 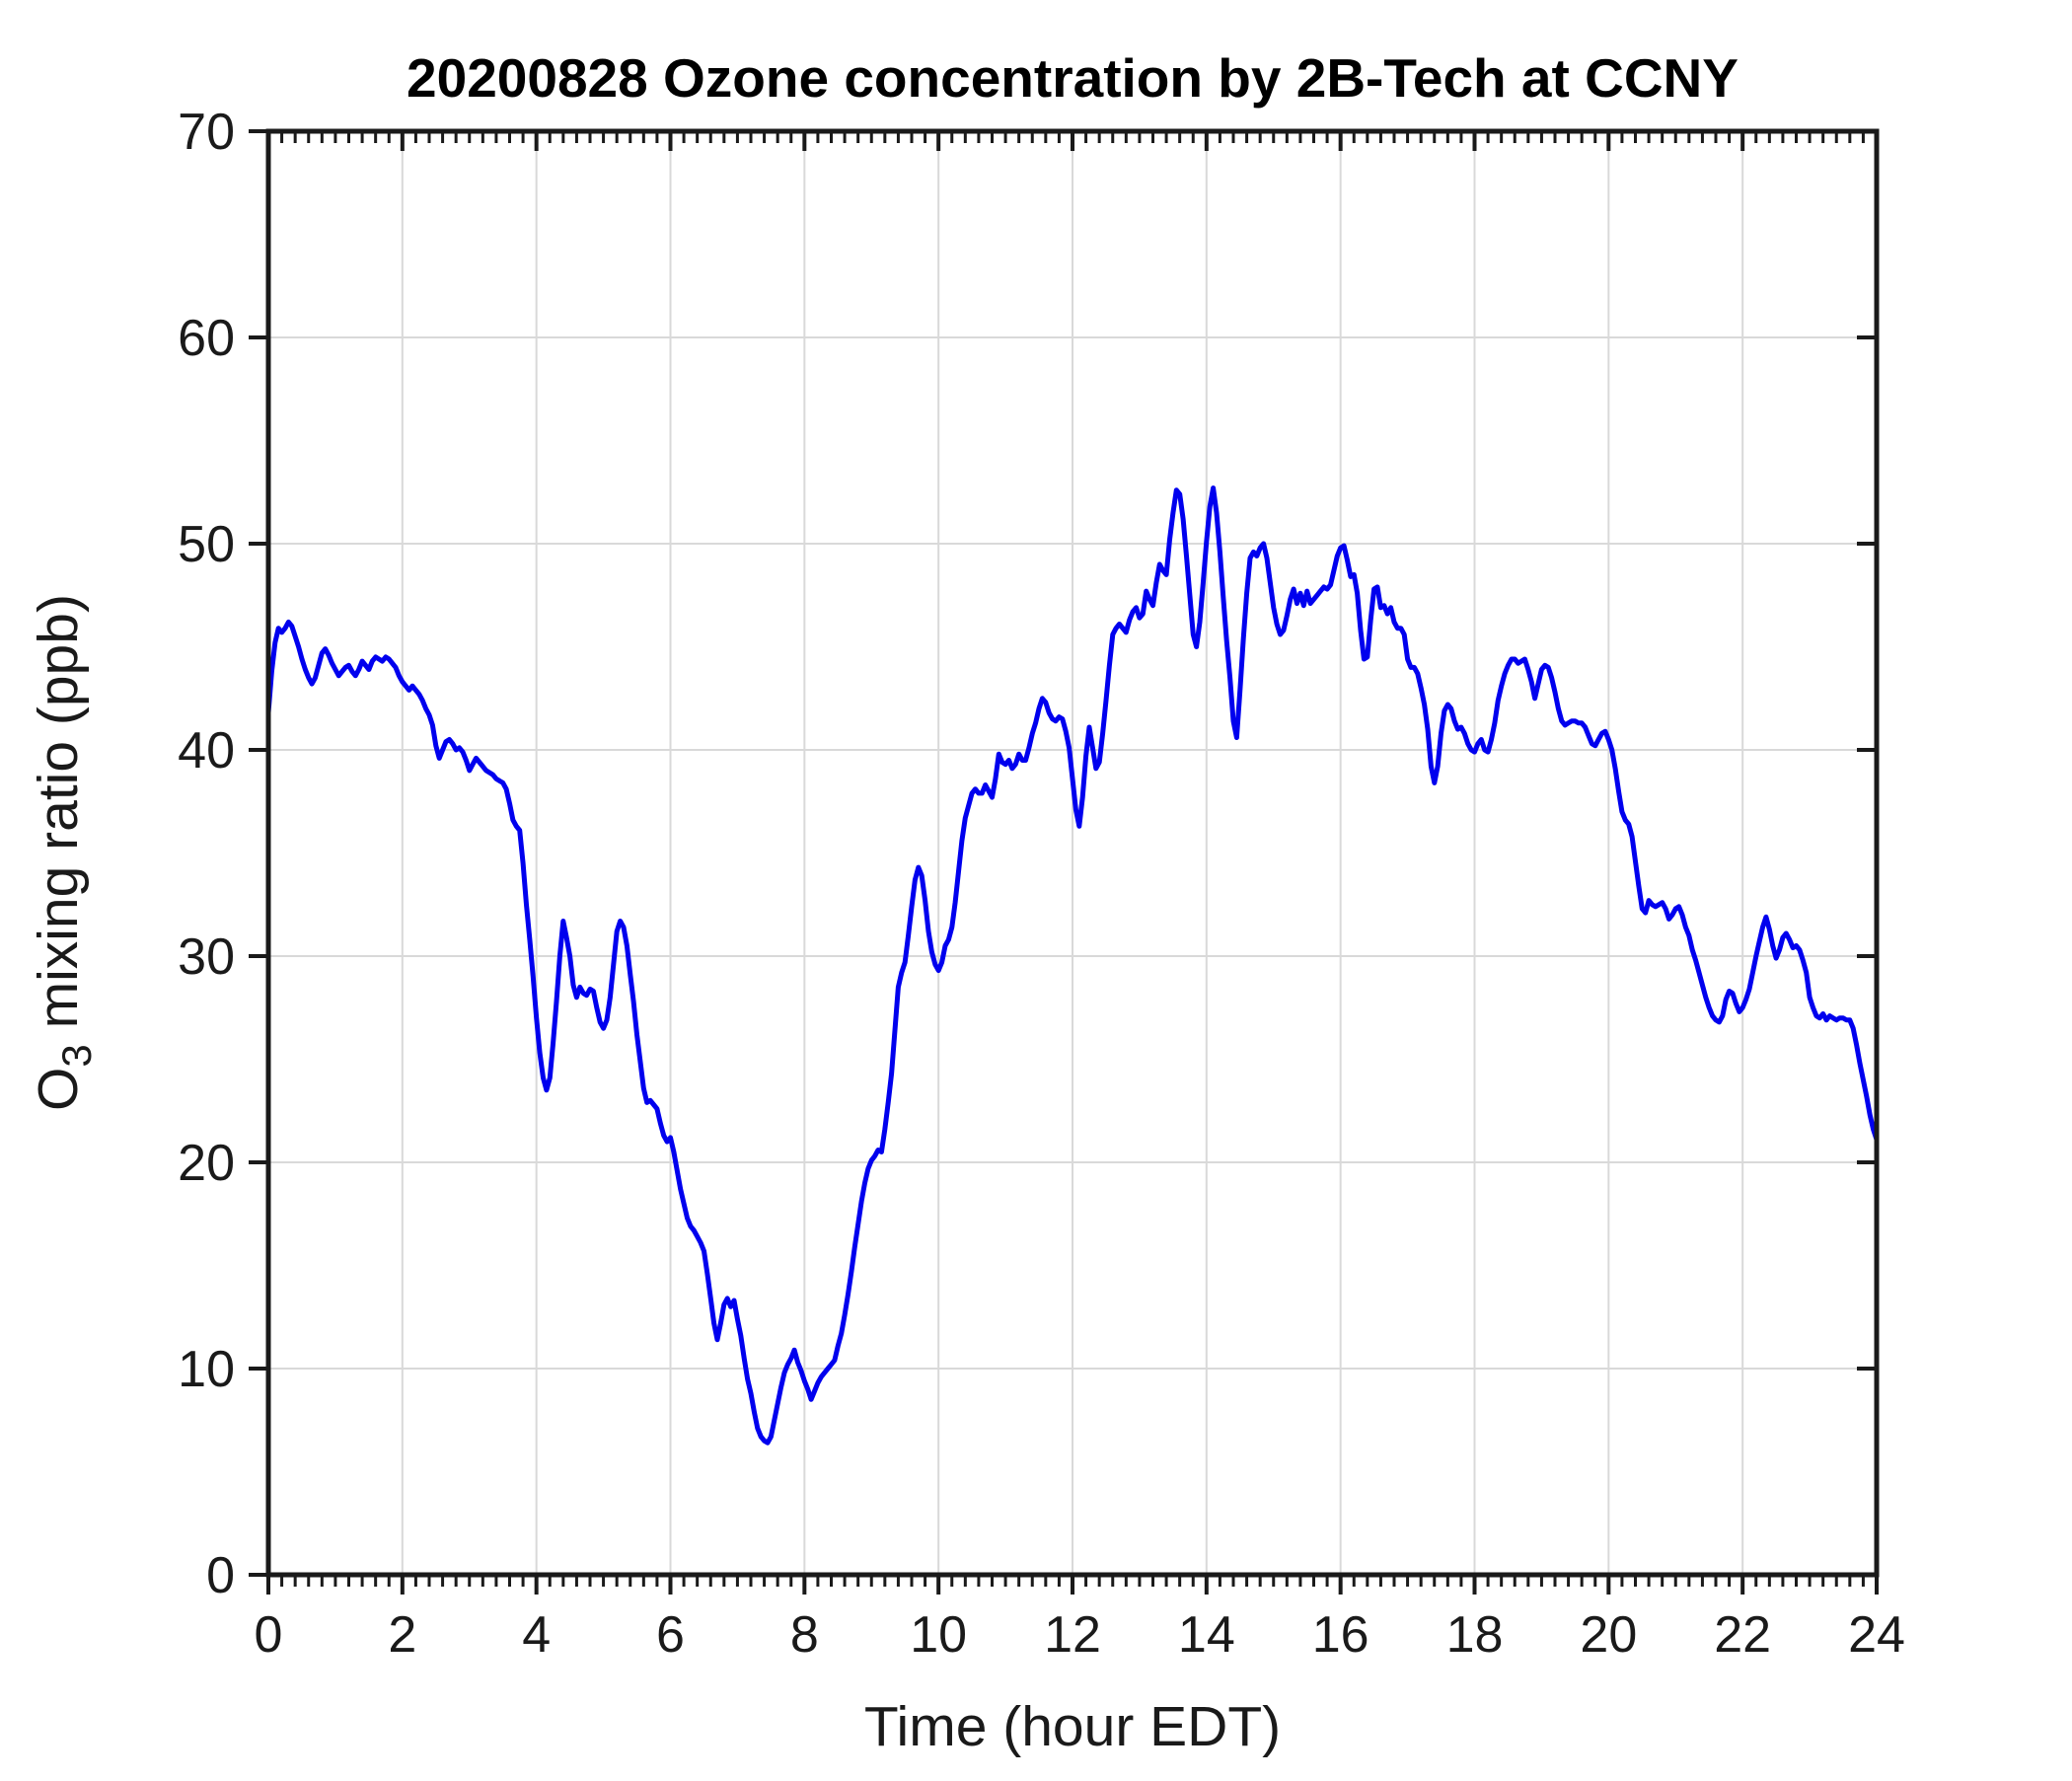 I want to click on y-axis-label-subscript: 3, so click(x=77, y=1055).